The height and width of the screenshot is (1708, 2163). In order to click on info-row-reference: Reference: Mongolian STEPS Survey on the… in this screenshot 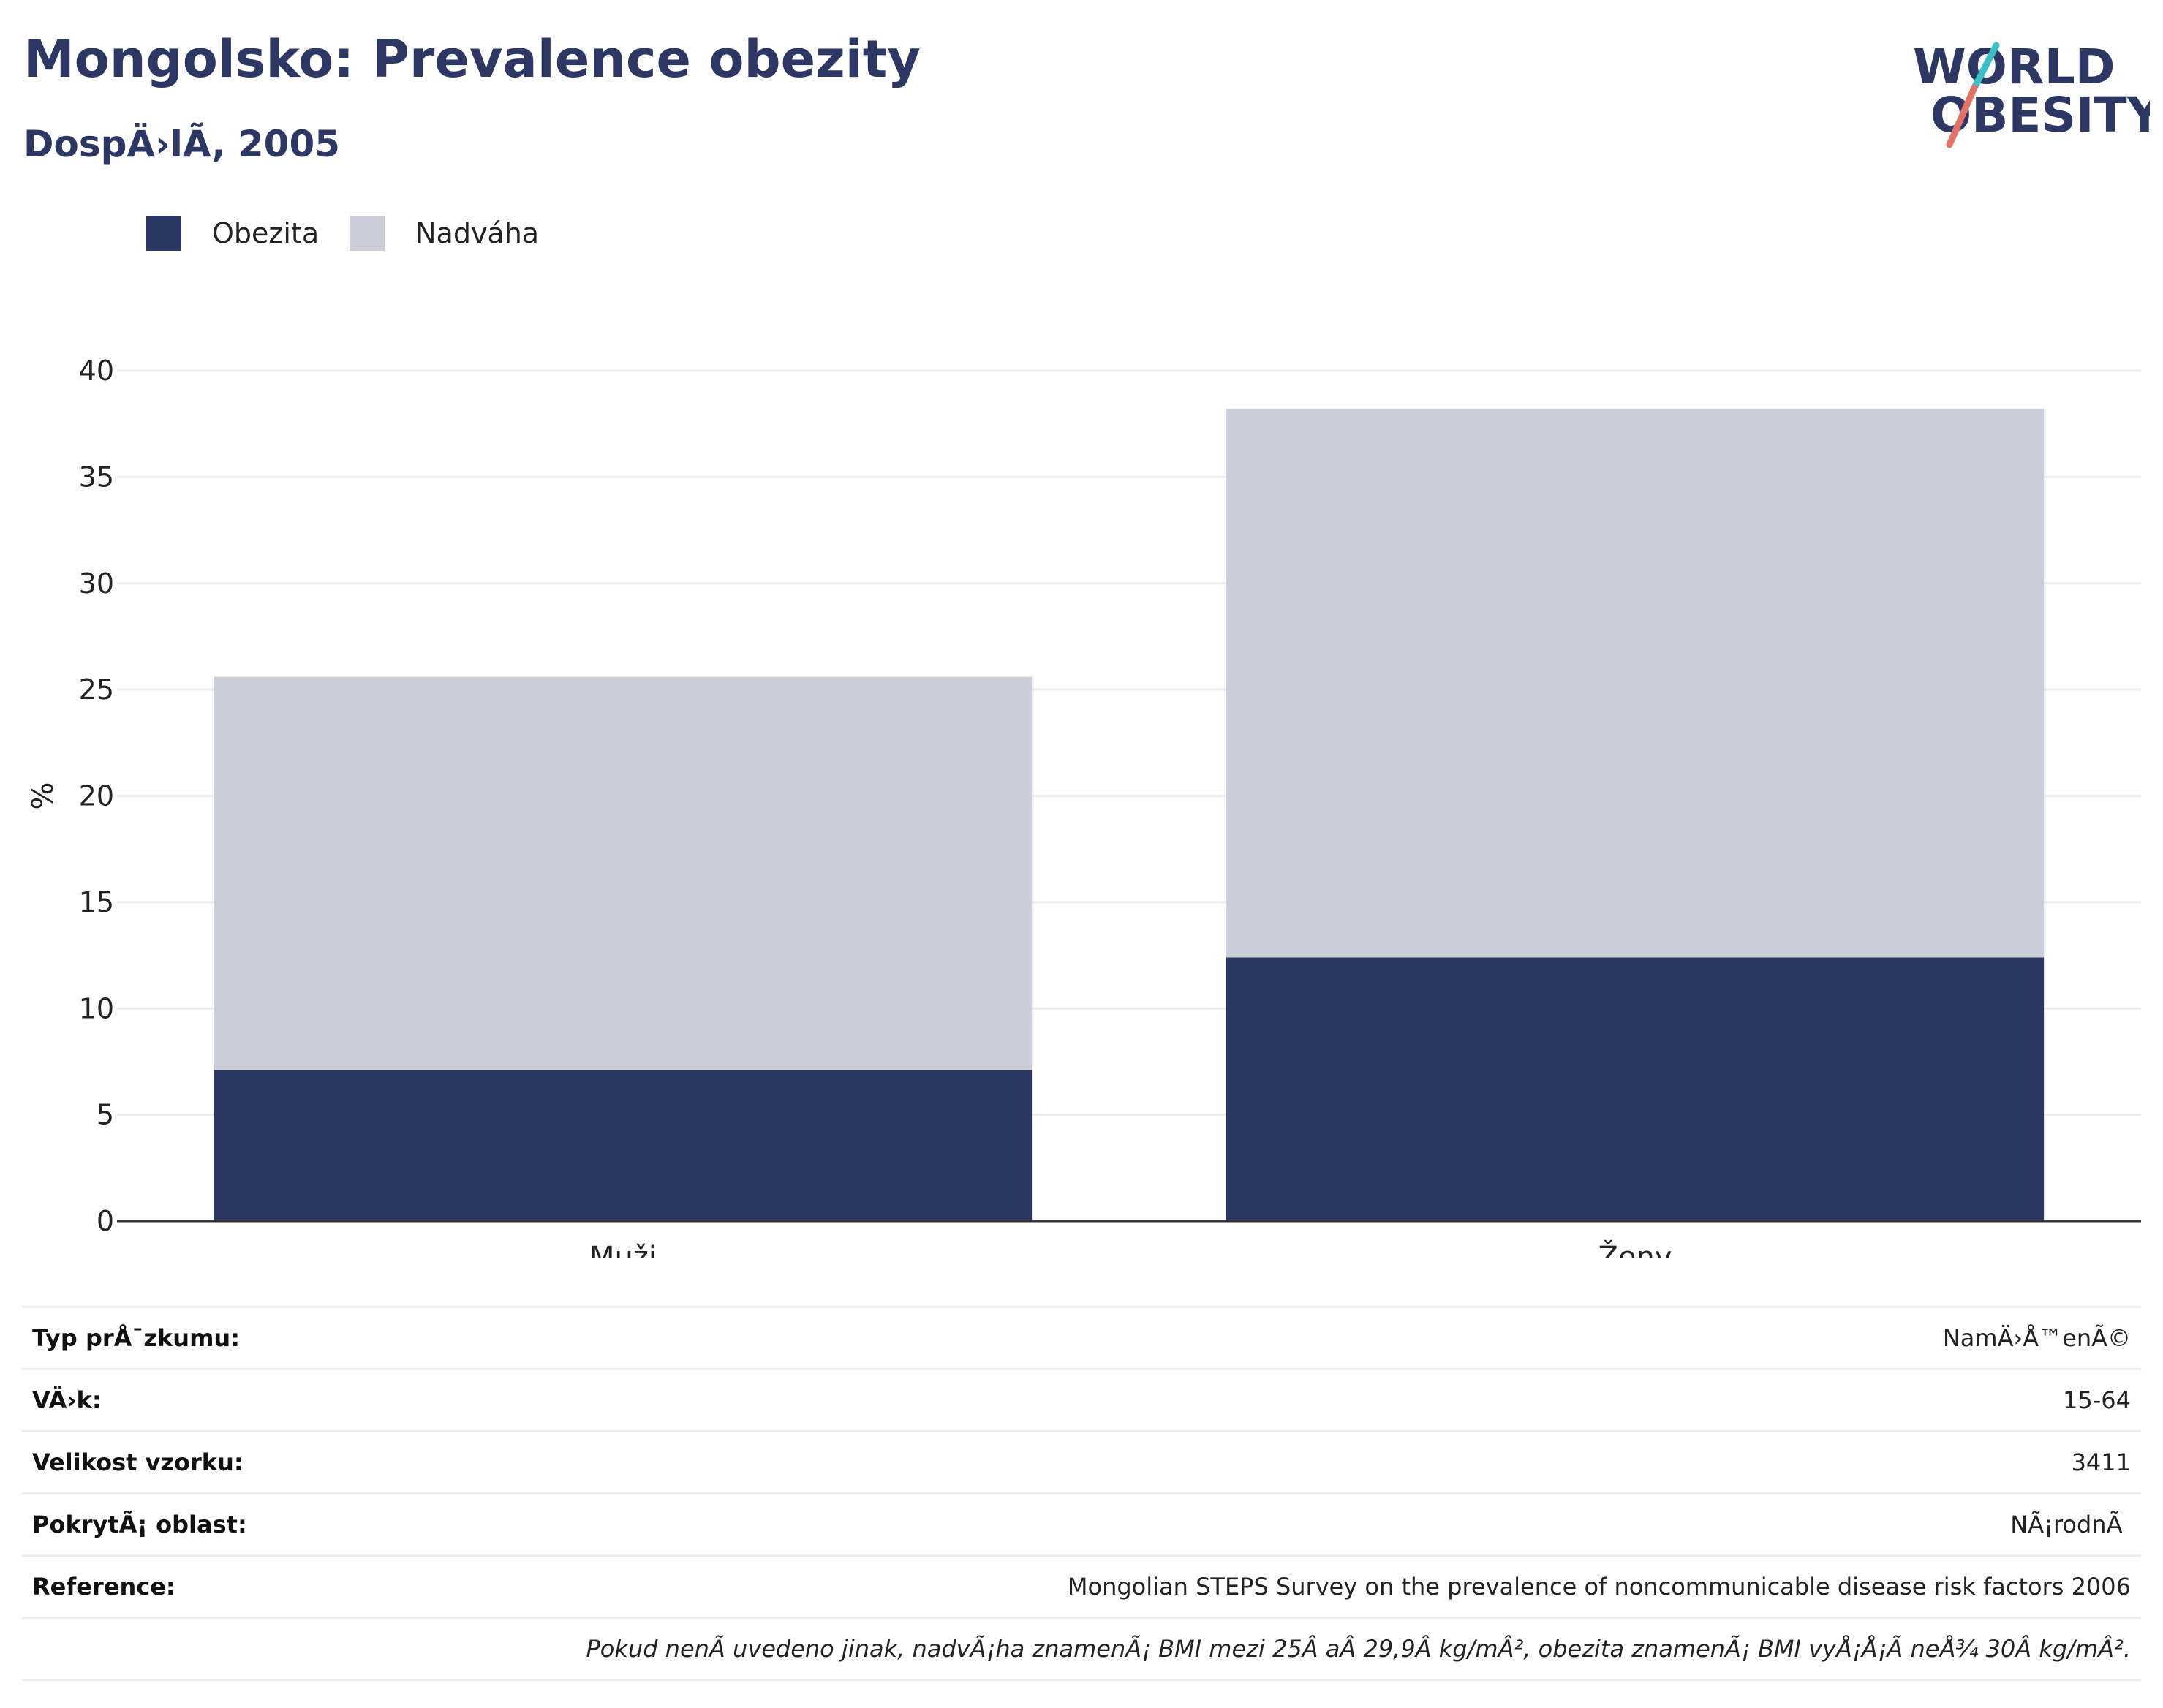, I will do `click(1081, 1585)`.